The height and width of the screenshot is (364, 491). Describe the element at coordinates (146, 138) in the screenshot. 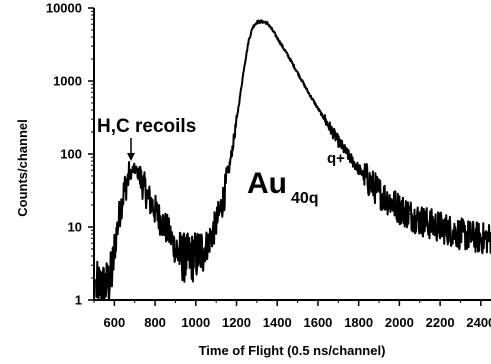

I see `recoils-annotation: H,C recoils` at that location.